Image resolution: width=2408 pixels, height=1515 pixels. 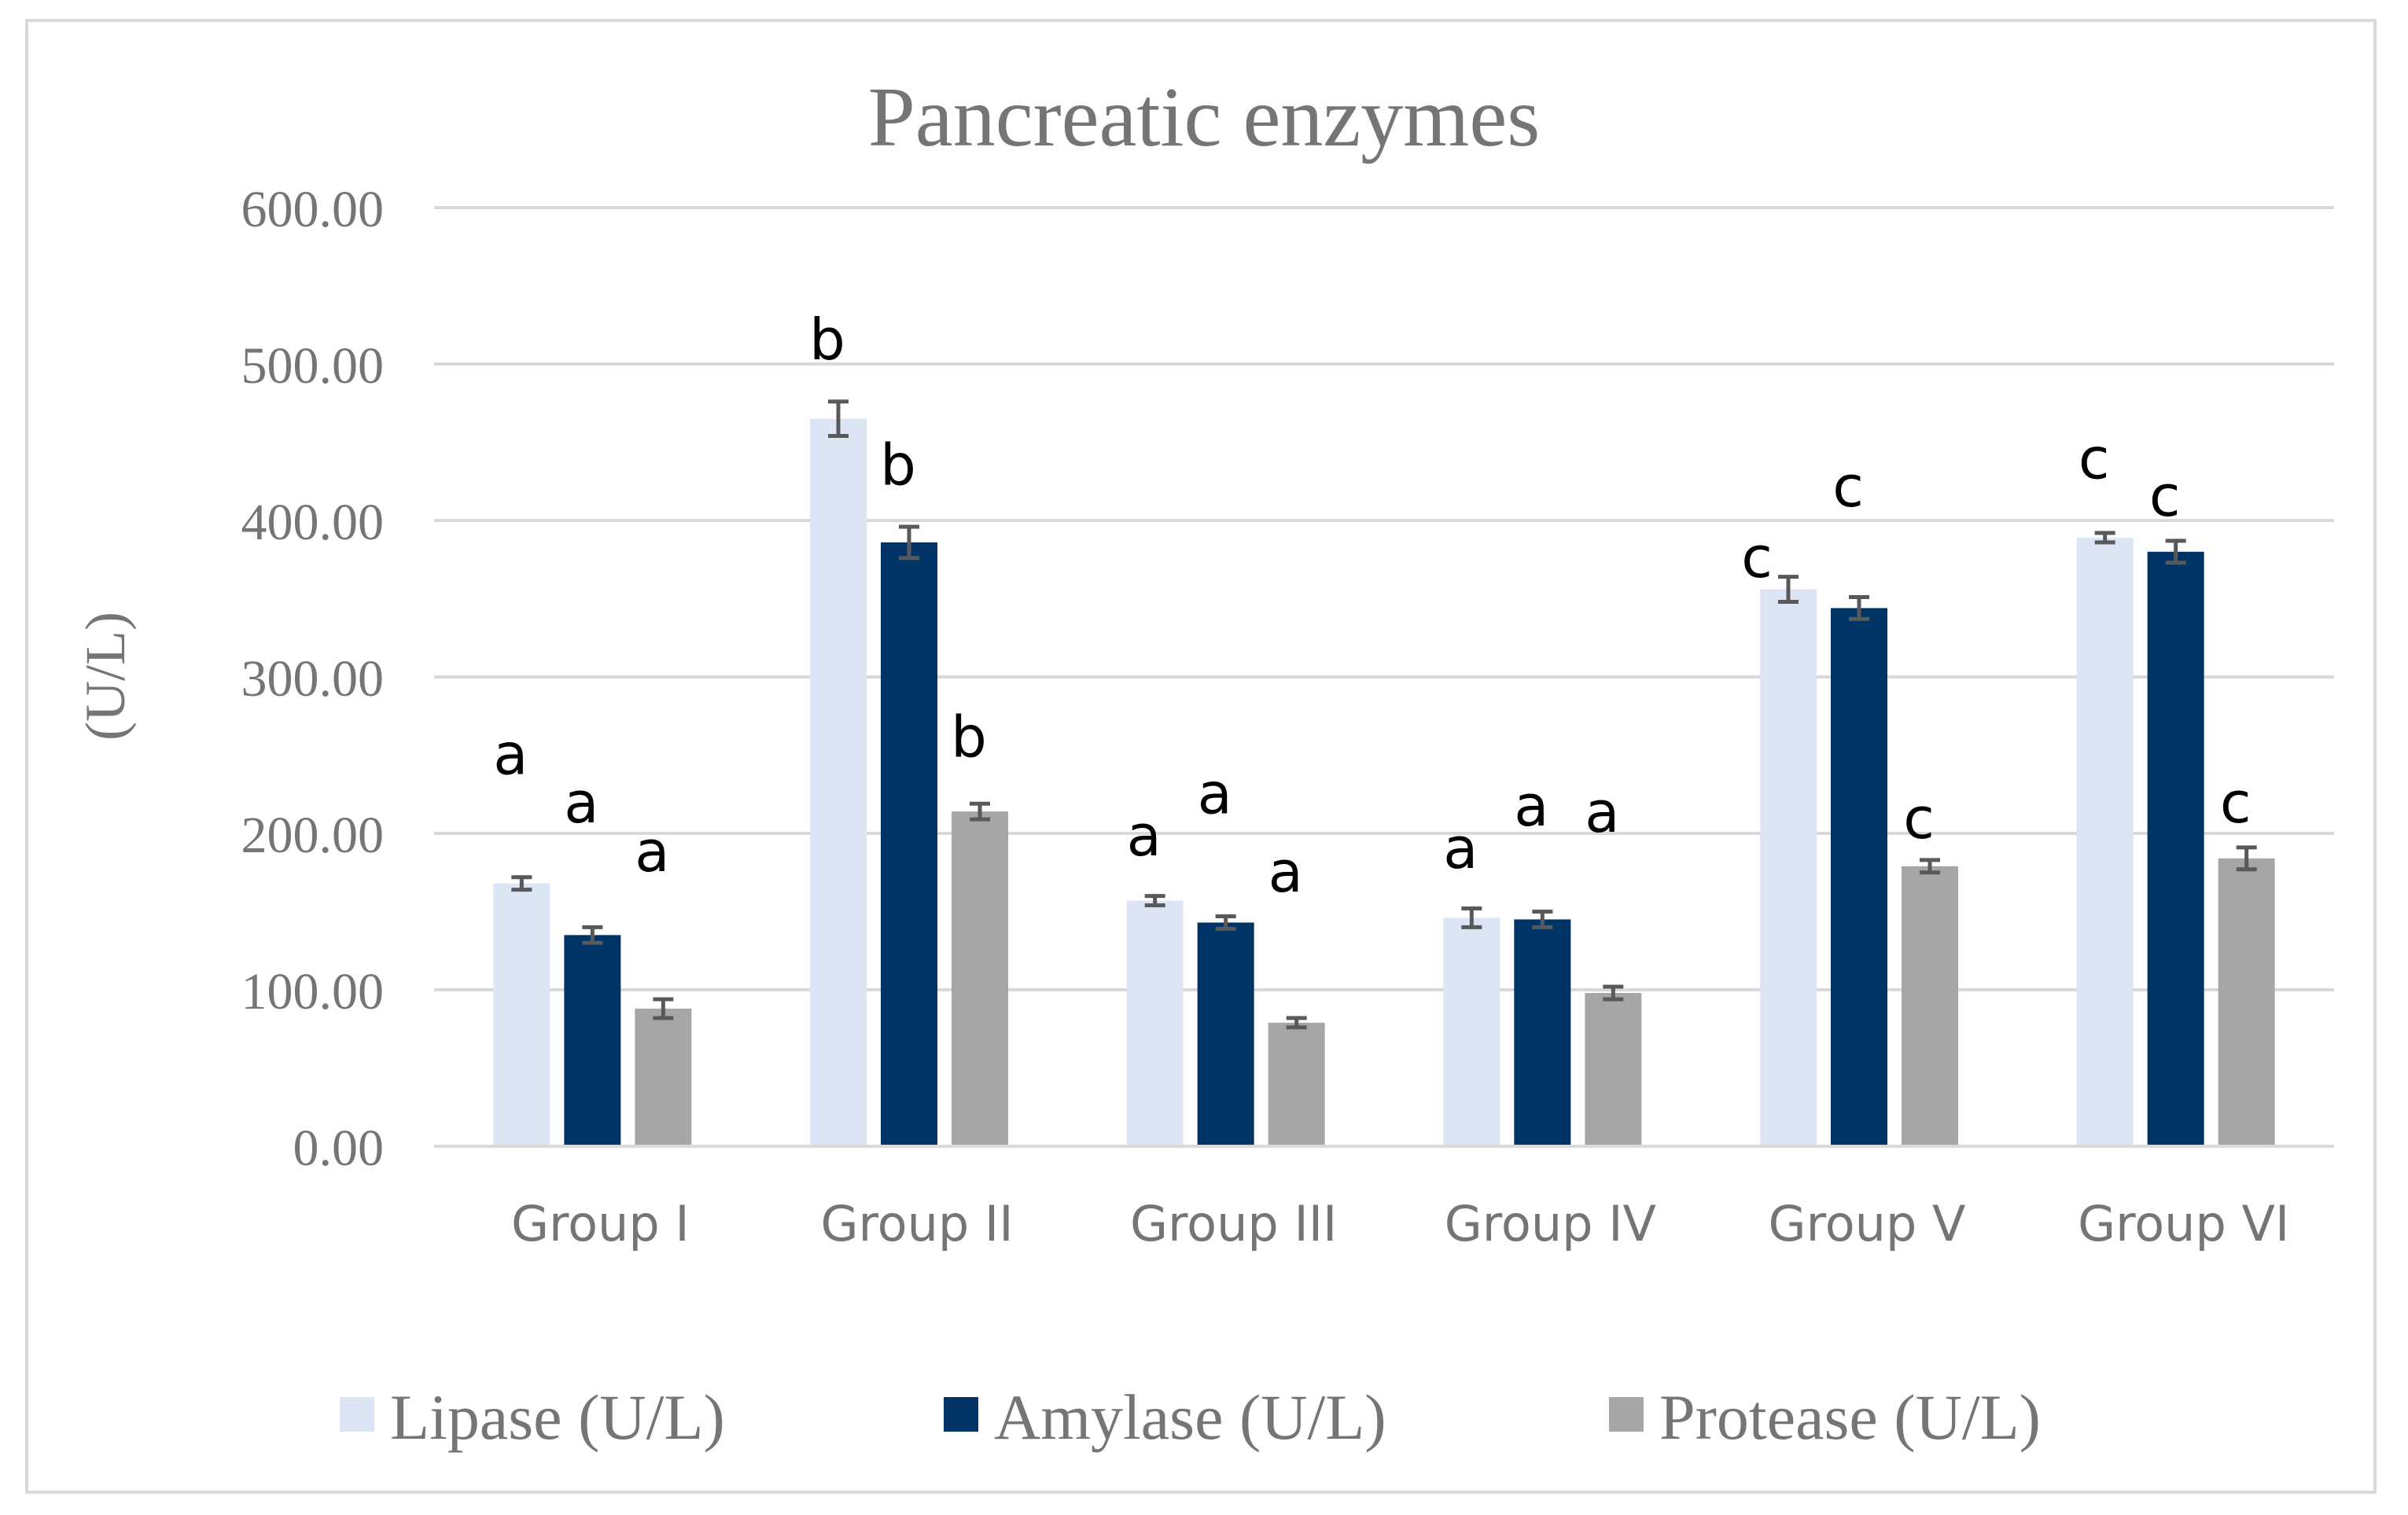 I want to click on y-tick-label: 400.00, so click(x=313, y=522).